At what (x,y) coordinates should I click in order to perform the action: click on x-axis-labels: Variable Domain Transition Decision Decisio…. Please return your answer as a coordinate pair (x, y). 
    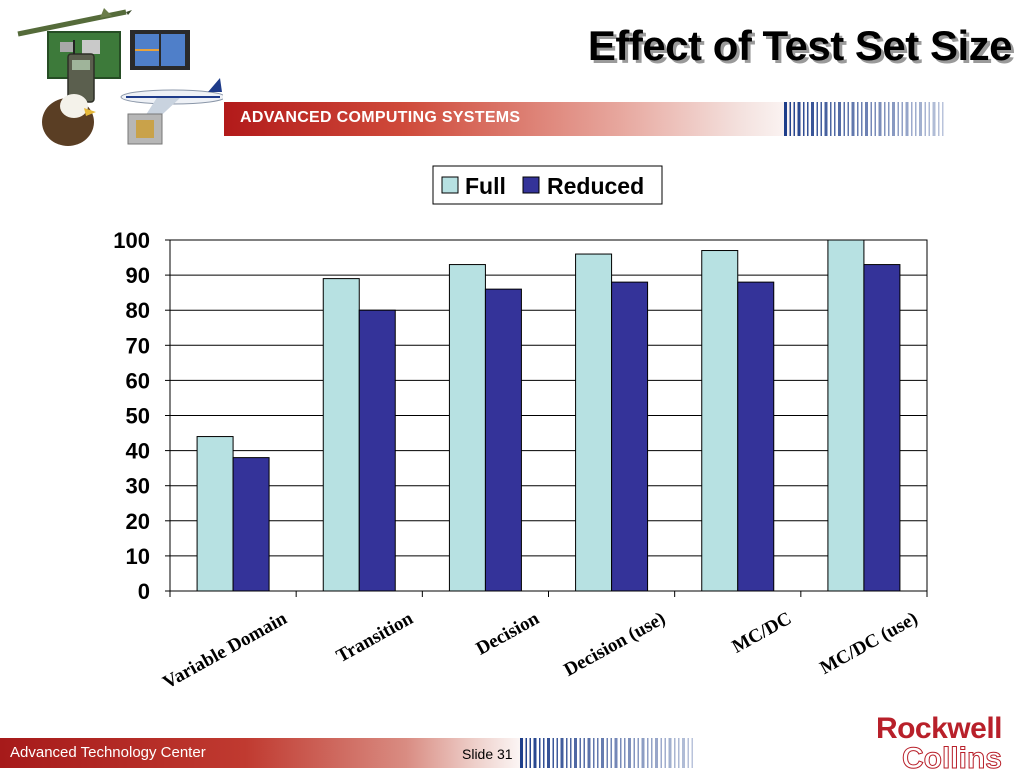
    Looking at the image, I should click on (541, 651).